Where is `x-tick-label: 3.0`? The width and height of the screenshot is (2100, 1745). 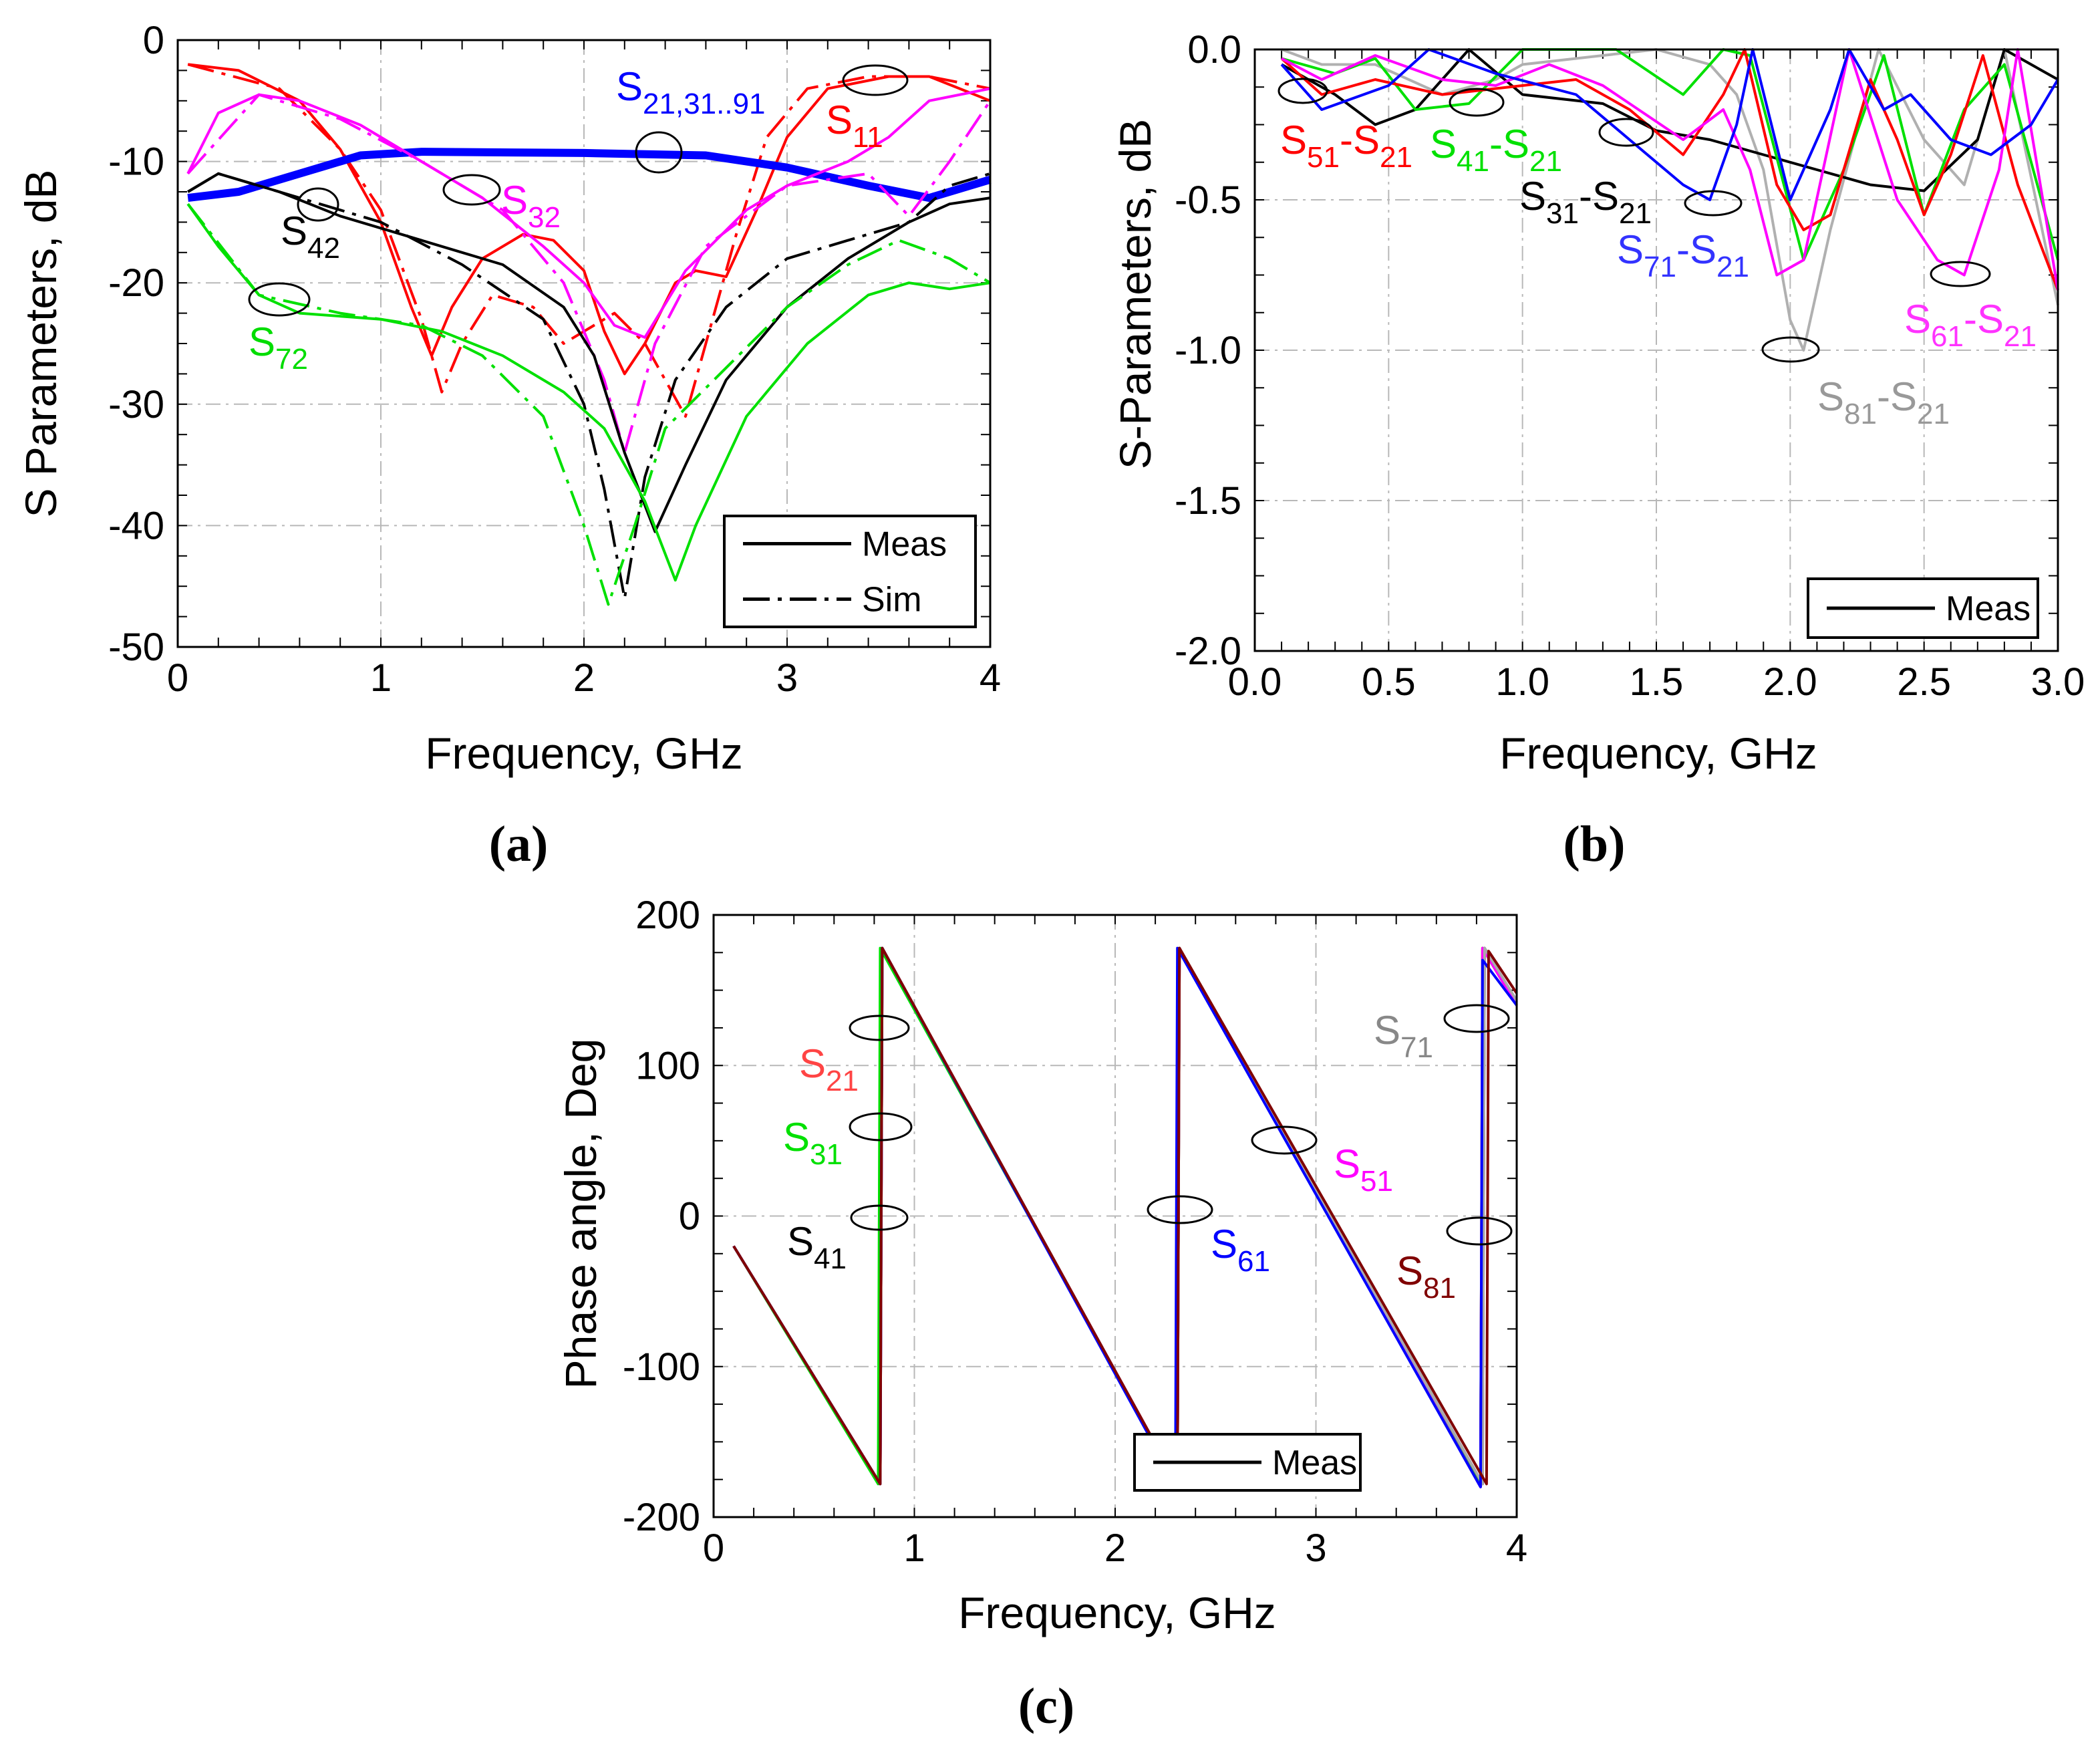
x-tick-label: 3.0 is located at coordinates (2058, 682).